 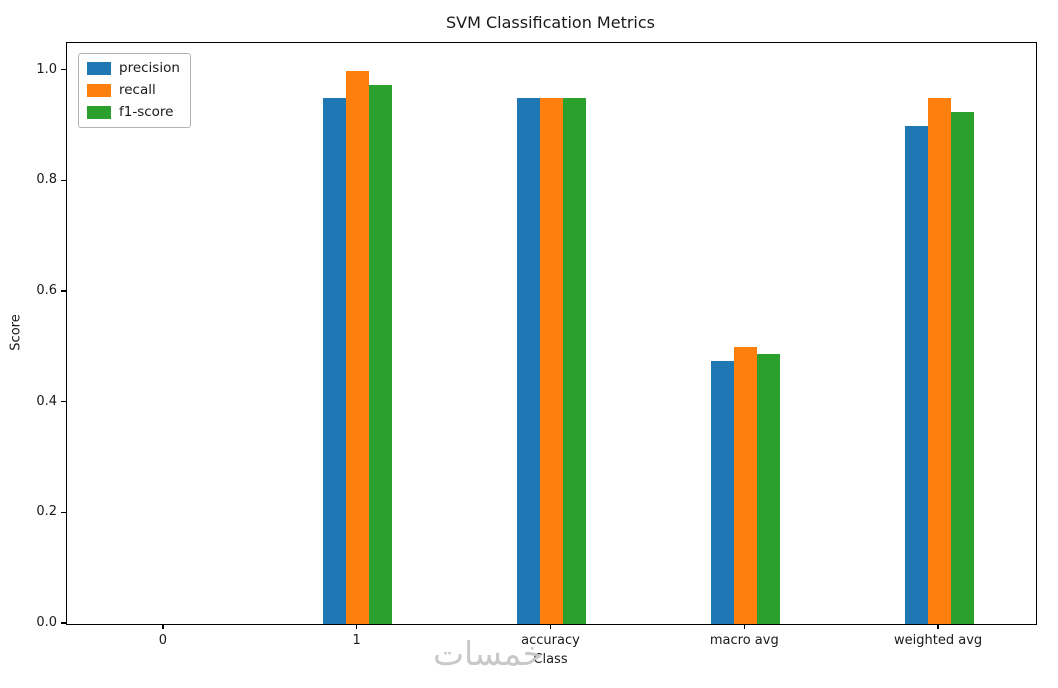 What do you see at coordinates (46, 401) in the screenshot?
I see `y-tick-label: 0.4` at bounding box center [46, 401].